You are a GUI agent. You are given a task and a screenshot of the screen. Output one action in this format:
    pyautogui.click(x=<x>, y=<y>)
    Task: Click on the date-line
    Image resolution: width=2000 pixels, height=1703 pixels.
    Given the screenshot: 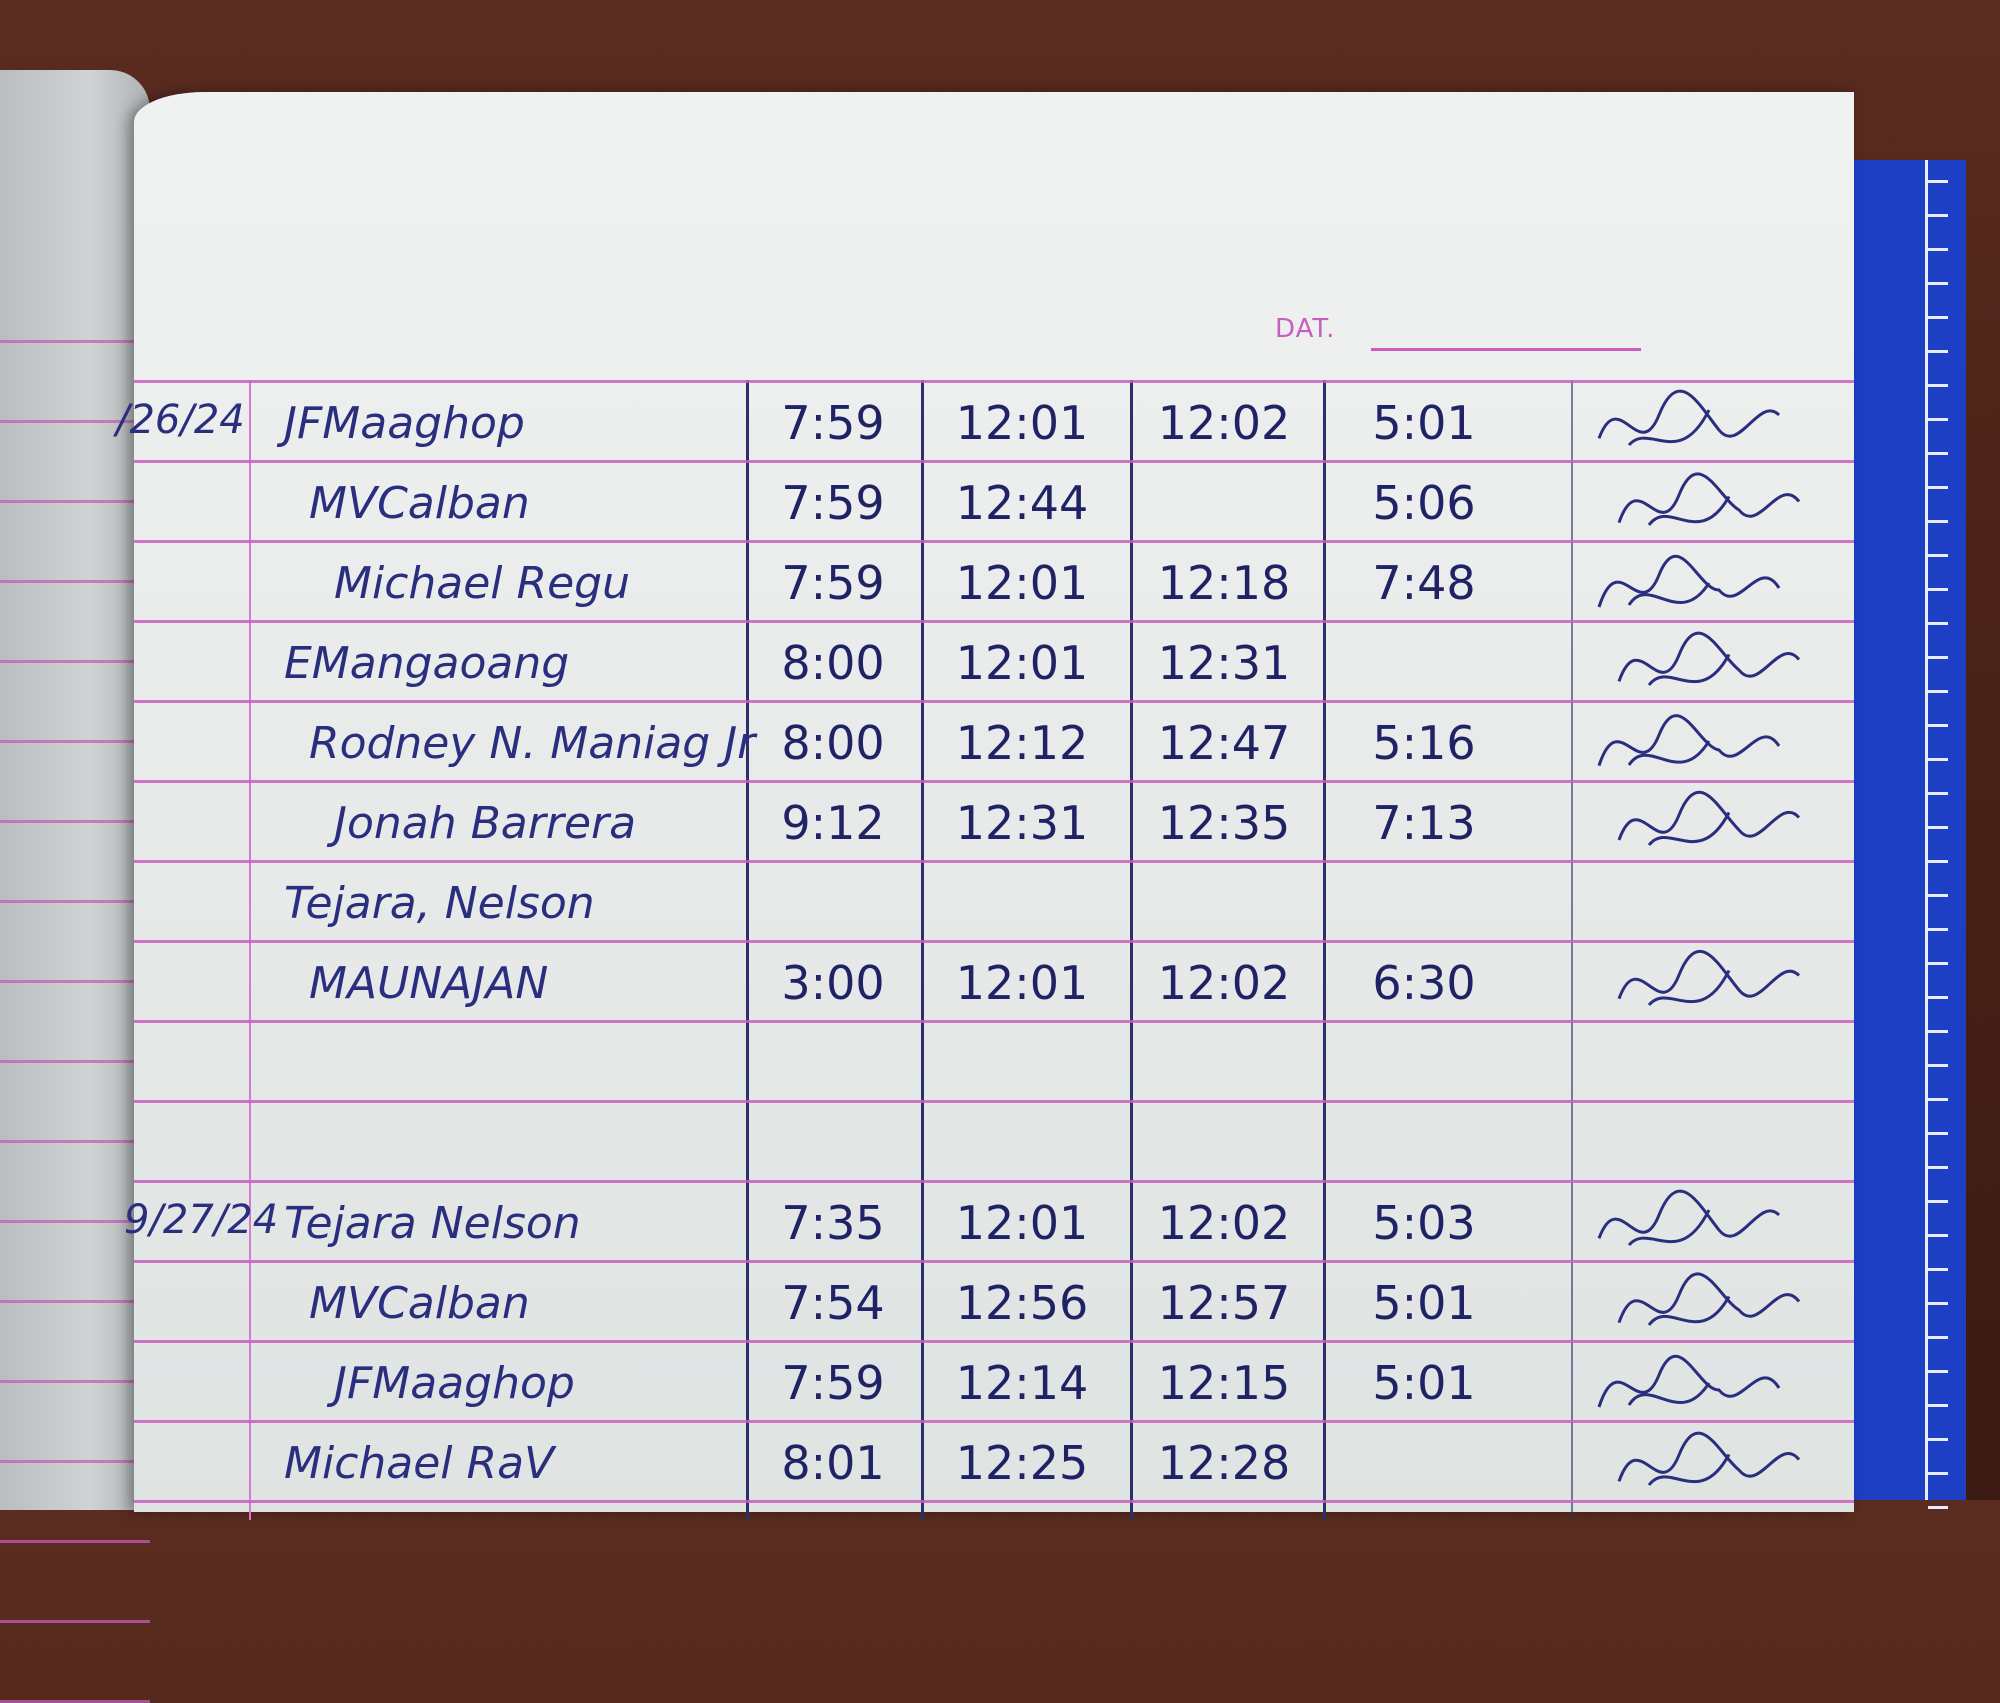 What is the action you would take?
    pyautogui.click(x=1506, y=349)
    